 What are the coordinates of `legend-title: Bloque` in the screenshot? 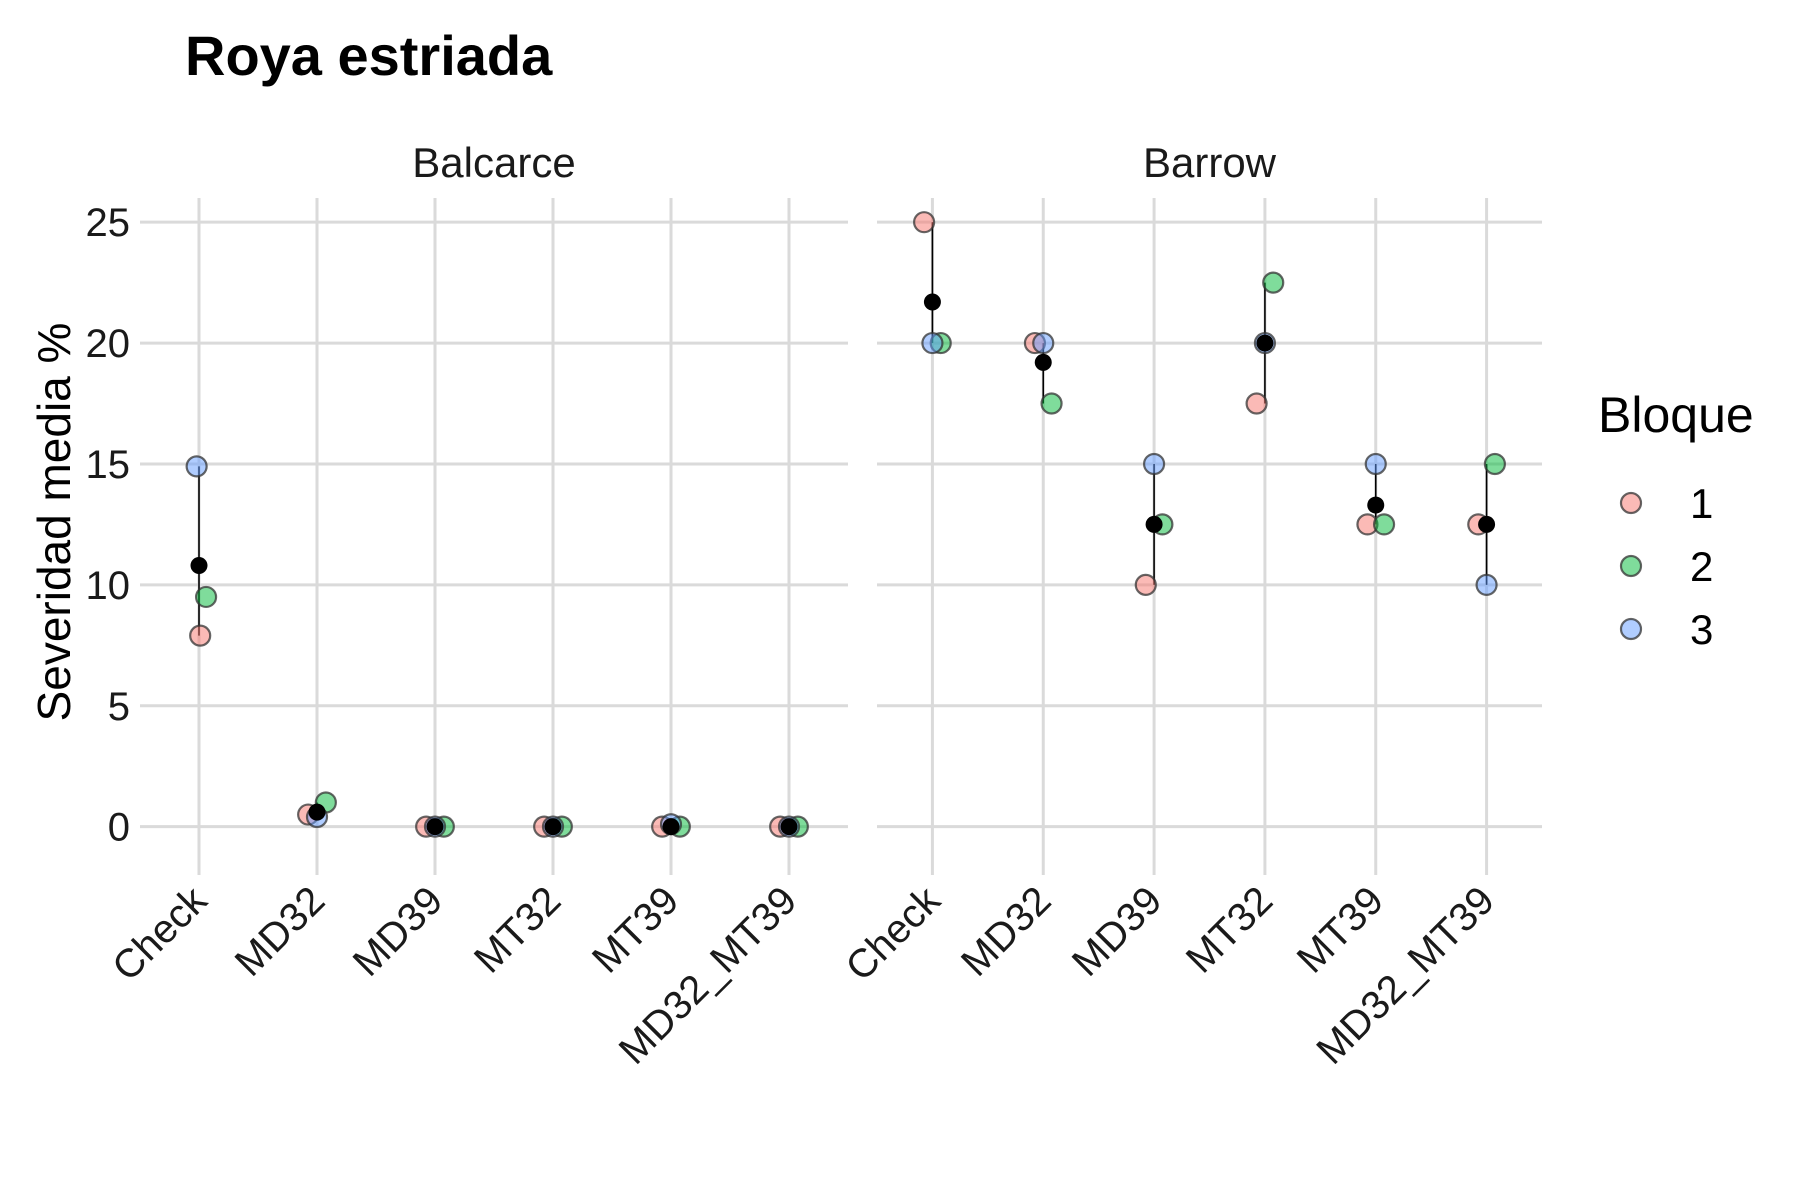 It's located at (1676, 415).